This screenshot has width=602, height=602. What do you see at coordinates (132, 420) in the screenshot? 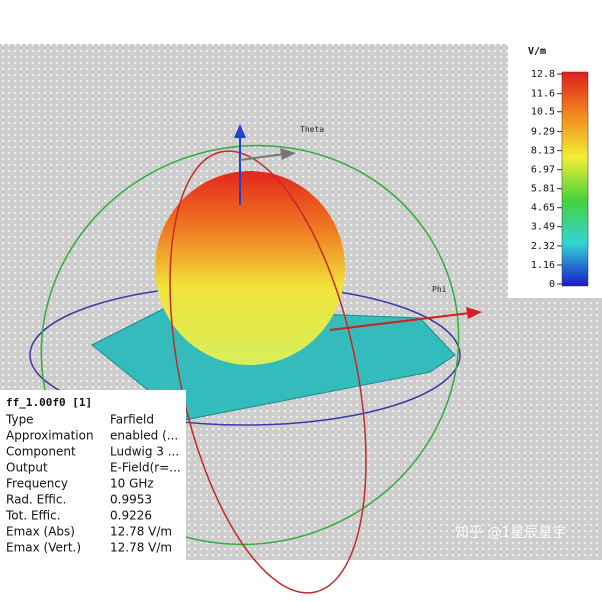
I see `info-value: Farfield` at bounding box center [132, 420].